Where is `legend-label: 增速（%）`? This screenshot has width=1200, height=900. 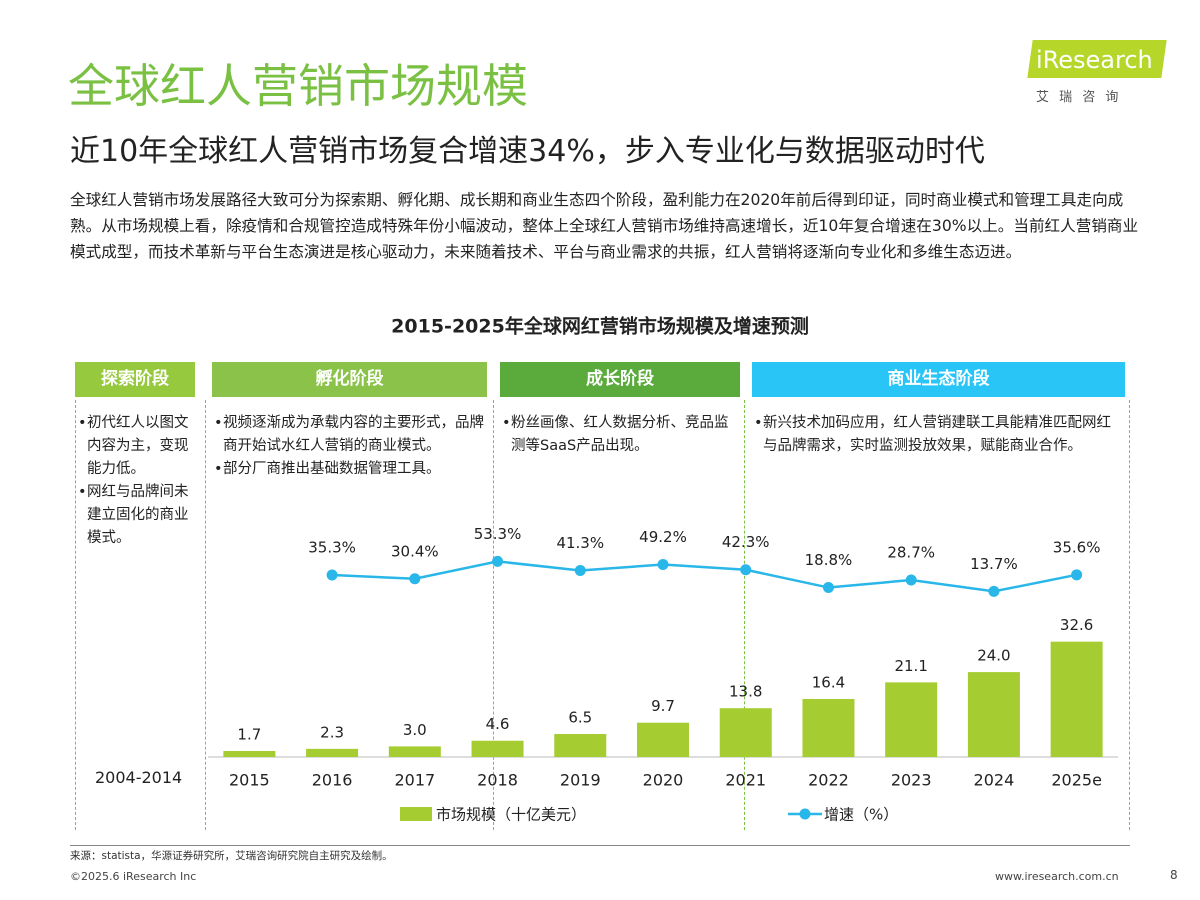 legend-label: 增速（%） is located at coordinates (861, 815).